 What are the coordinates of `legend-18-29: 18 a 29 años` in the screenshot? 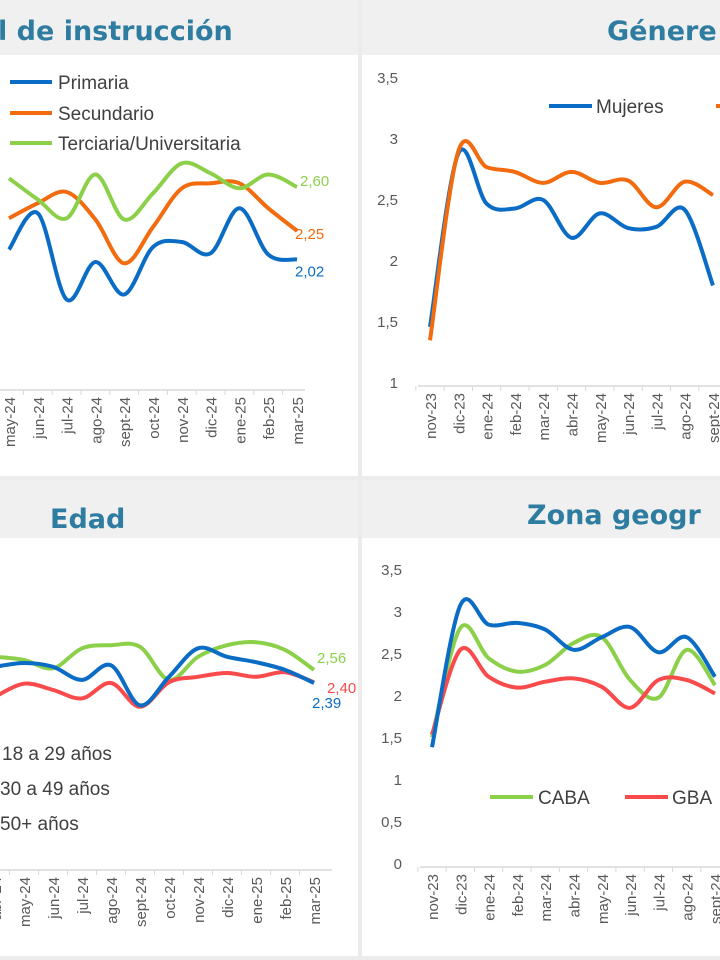 It's located at (57, 754).